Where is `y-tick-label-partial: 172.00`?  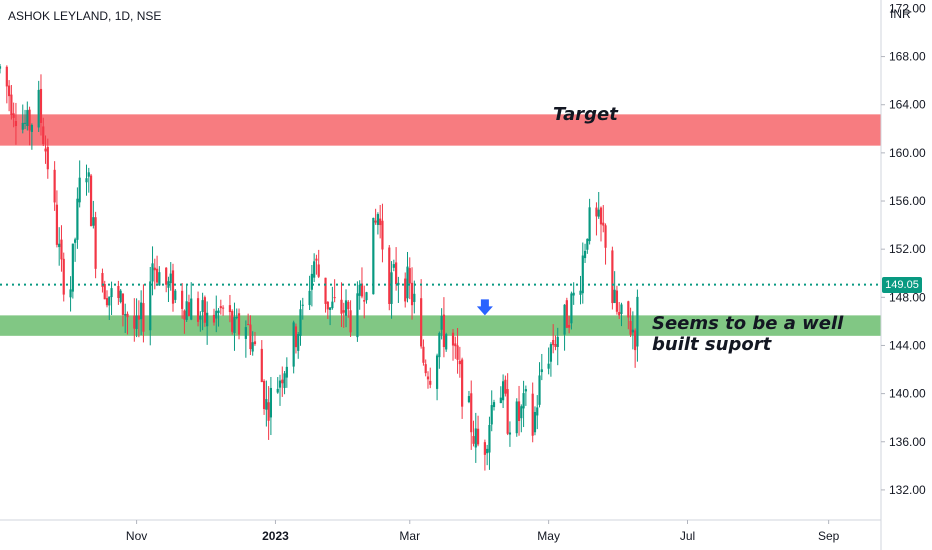 y-tick-label-partial: 172.00 is located at coordinates (907, 8).